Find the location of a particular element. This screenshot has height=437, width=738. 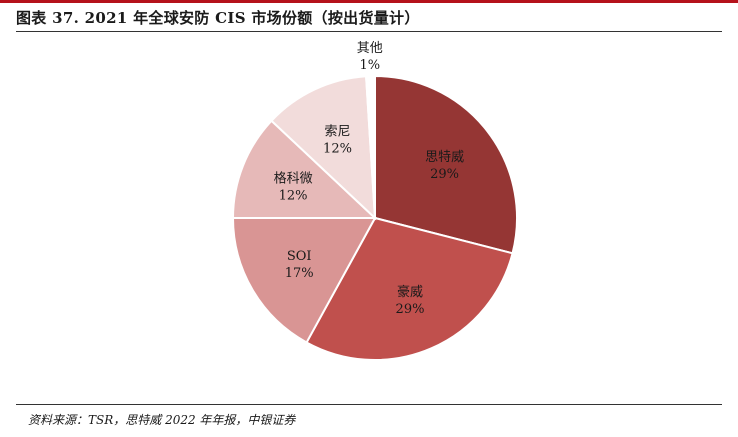

top-accent-rule is located at coordinates (369, 1).